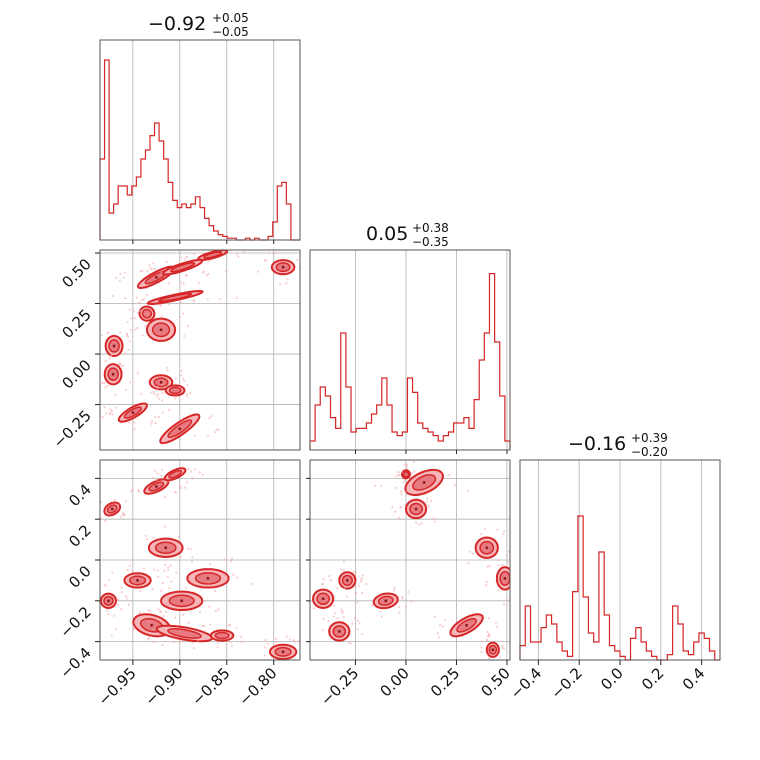 The height and width of the screenshot is (760, 760). Describe the element at coordinates (339, 686) in the screenshot. I see `xtick-label-1-0: −0.25` at that location.